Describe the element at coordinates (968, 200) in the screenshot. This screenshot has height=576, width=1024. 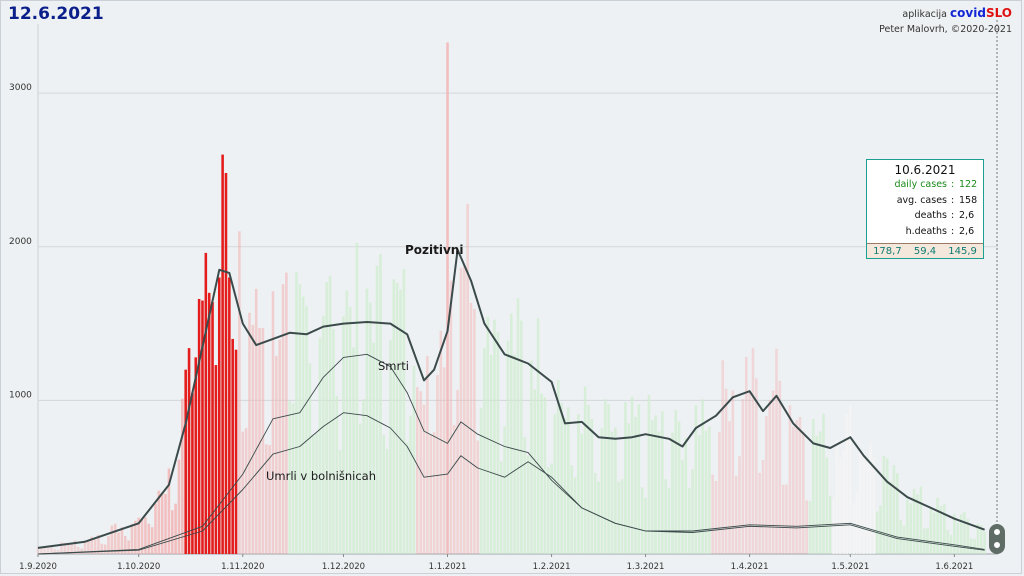
I see `info-value: 158` at that location.